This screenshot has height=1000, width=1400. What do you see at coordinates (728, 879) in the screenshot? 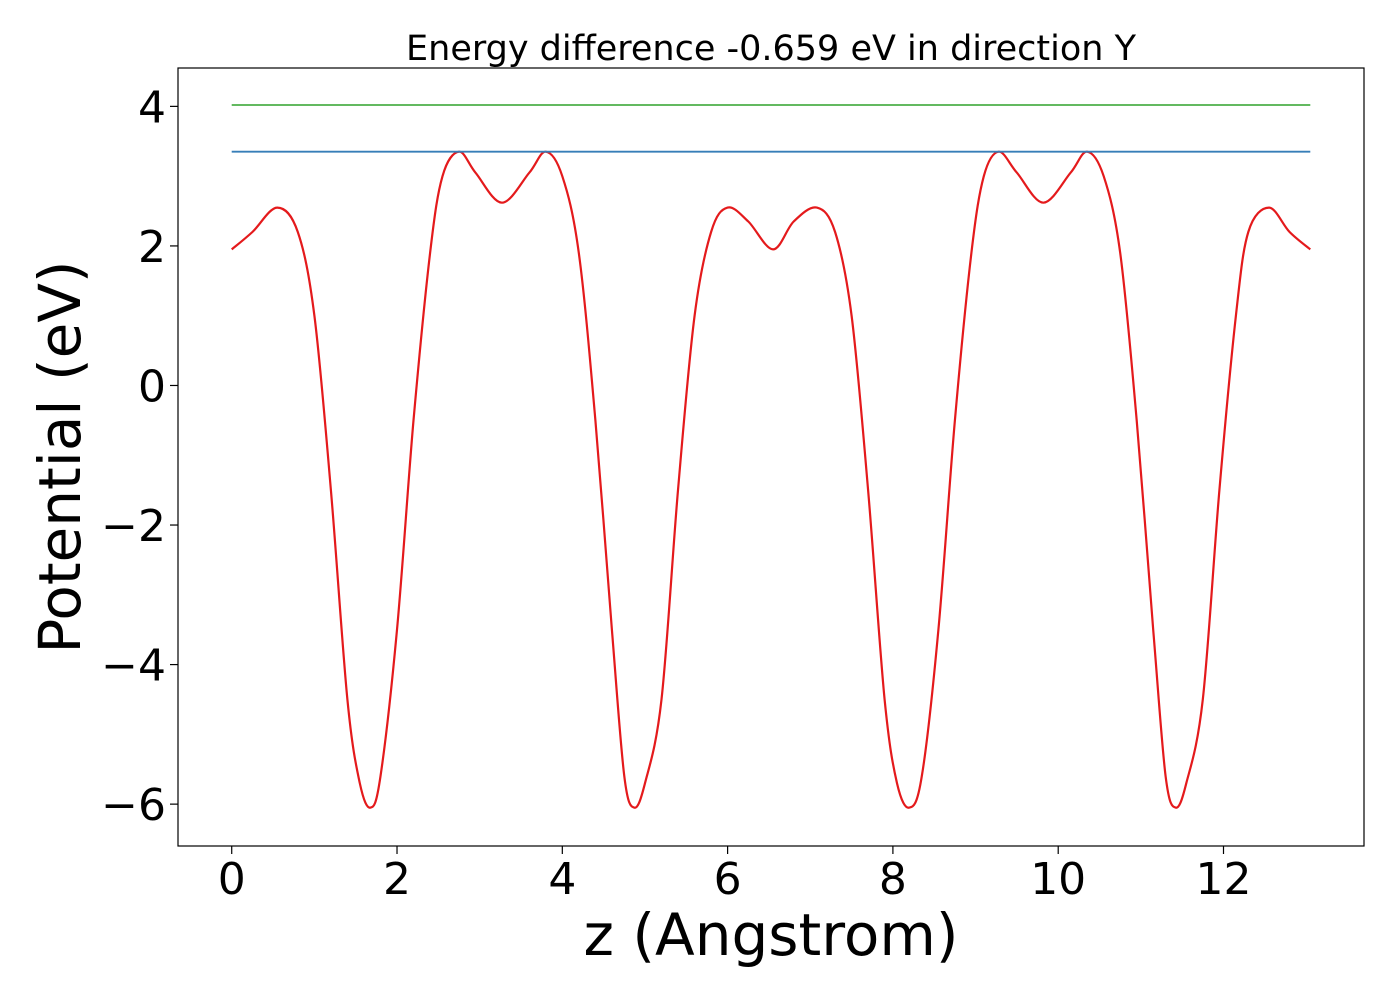
I see `x-tick-label: 6` at bounding box center [728, 879].